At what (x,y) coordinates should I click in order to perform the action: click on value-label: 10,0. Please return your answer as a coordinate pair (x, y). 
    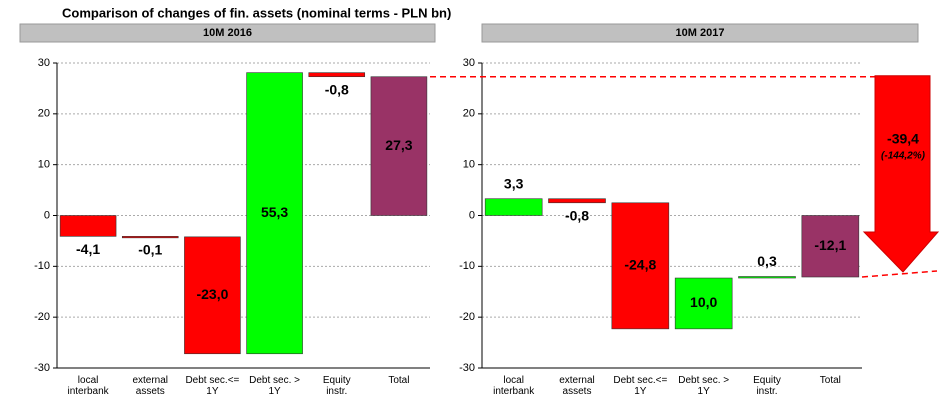
    Looking at the image, I should click on (703, 302).